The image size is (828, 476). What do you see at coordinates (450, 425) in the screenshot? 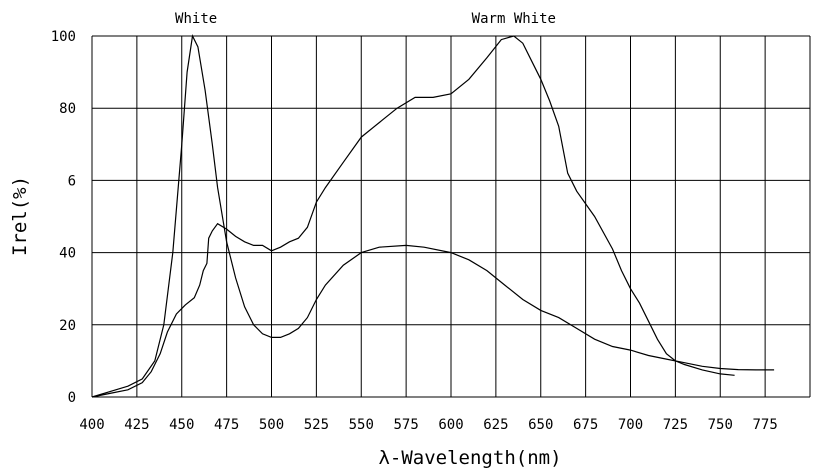
I see `x-tick-label: 600` at bounding box center [450, 425].